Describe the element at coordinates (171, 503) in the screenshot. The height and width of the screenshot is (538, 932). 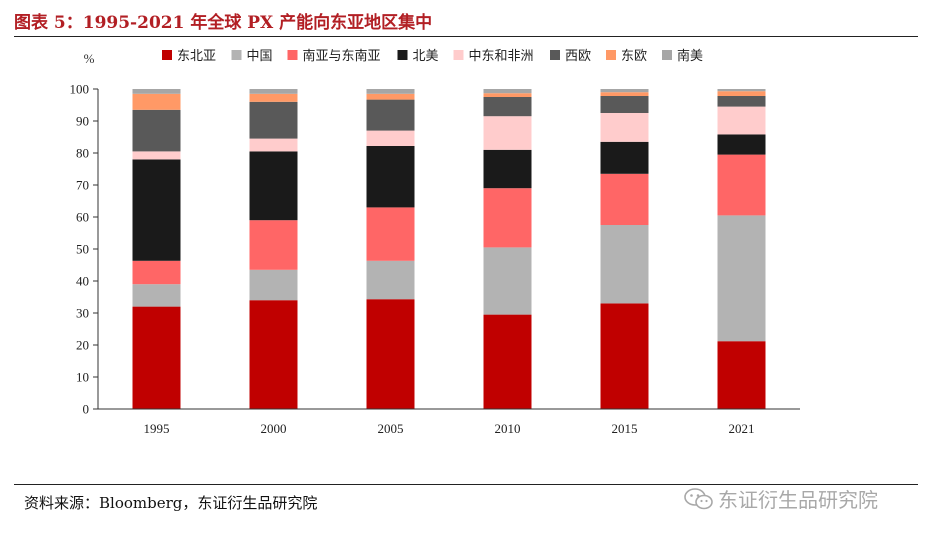
I see `source-note: 资料来源：Bloomberg，东证衍生品研究院` at that location.